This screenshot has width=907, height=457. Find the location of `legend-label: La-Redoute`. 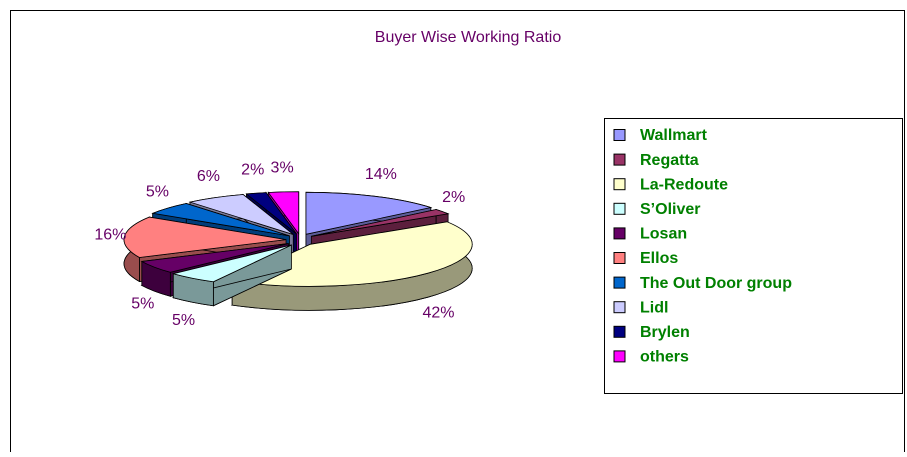

legend-label: La-Redoute is located at coordinates (684, 184).